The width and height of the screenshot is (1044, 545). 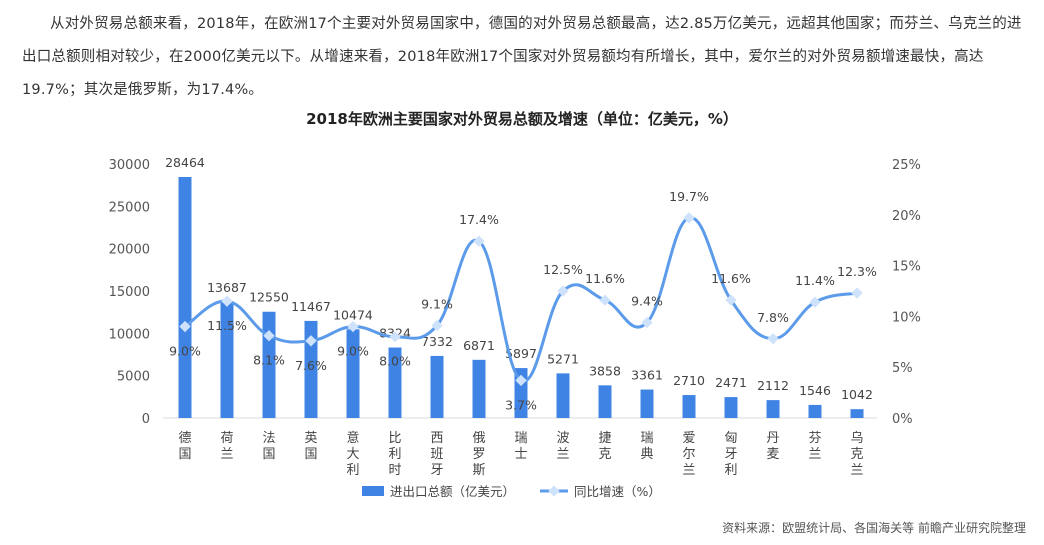 I want to click on line-value-label: 7.8%, so click(x=773, y=317).